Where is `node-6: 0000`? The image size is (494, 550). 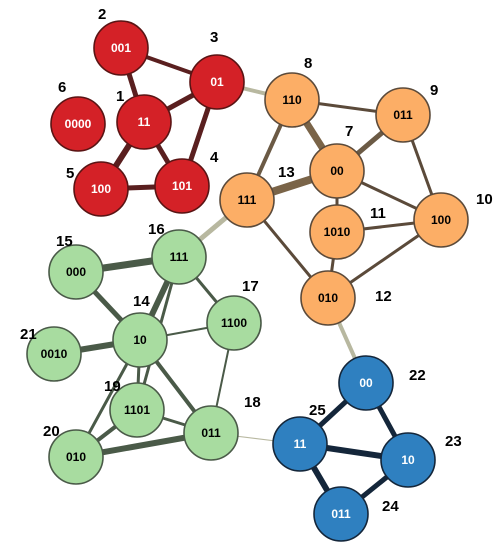
node-6: 0000 is located at coordinates (78, 124).